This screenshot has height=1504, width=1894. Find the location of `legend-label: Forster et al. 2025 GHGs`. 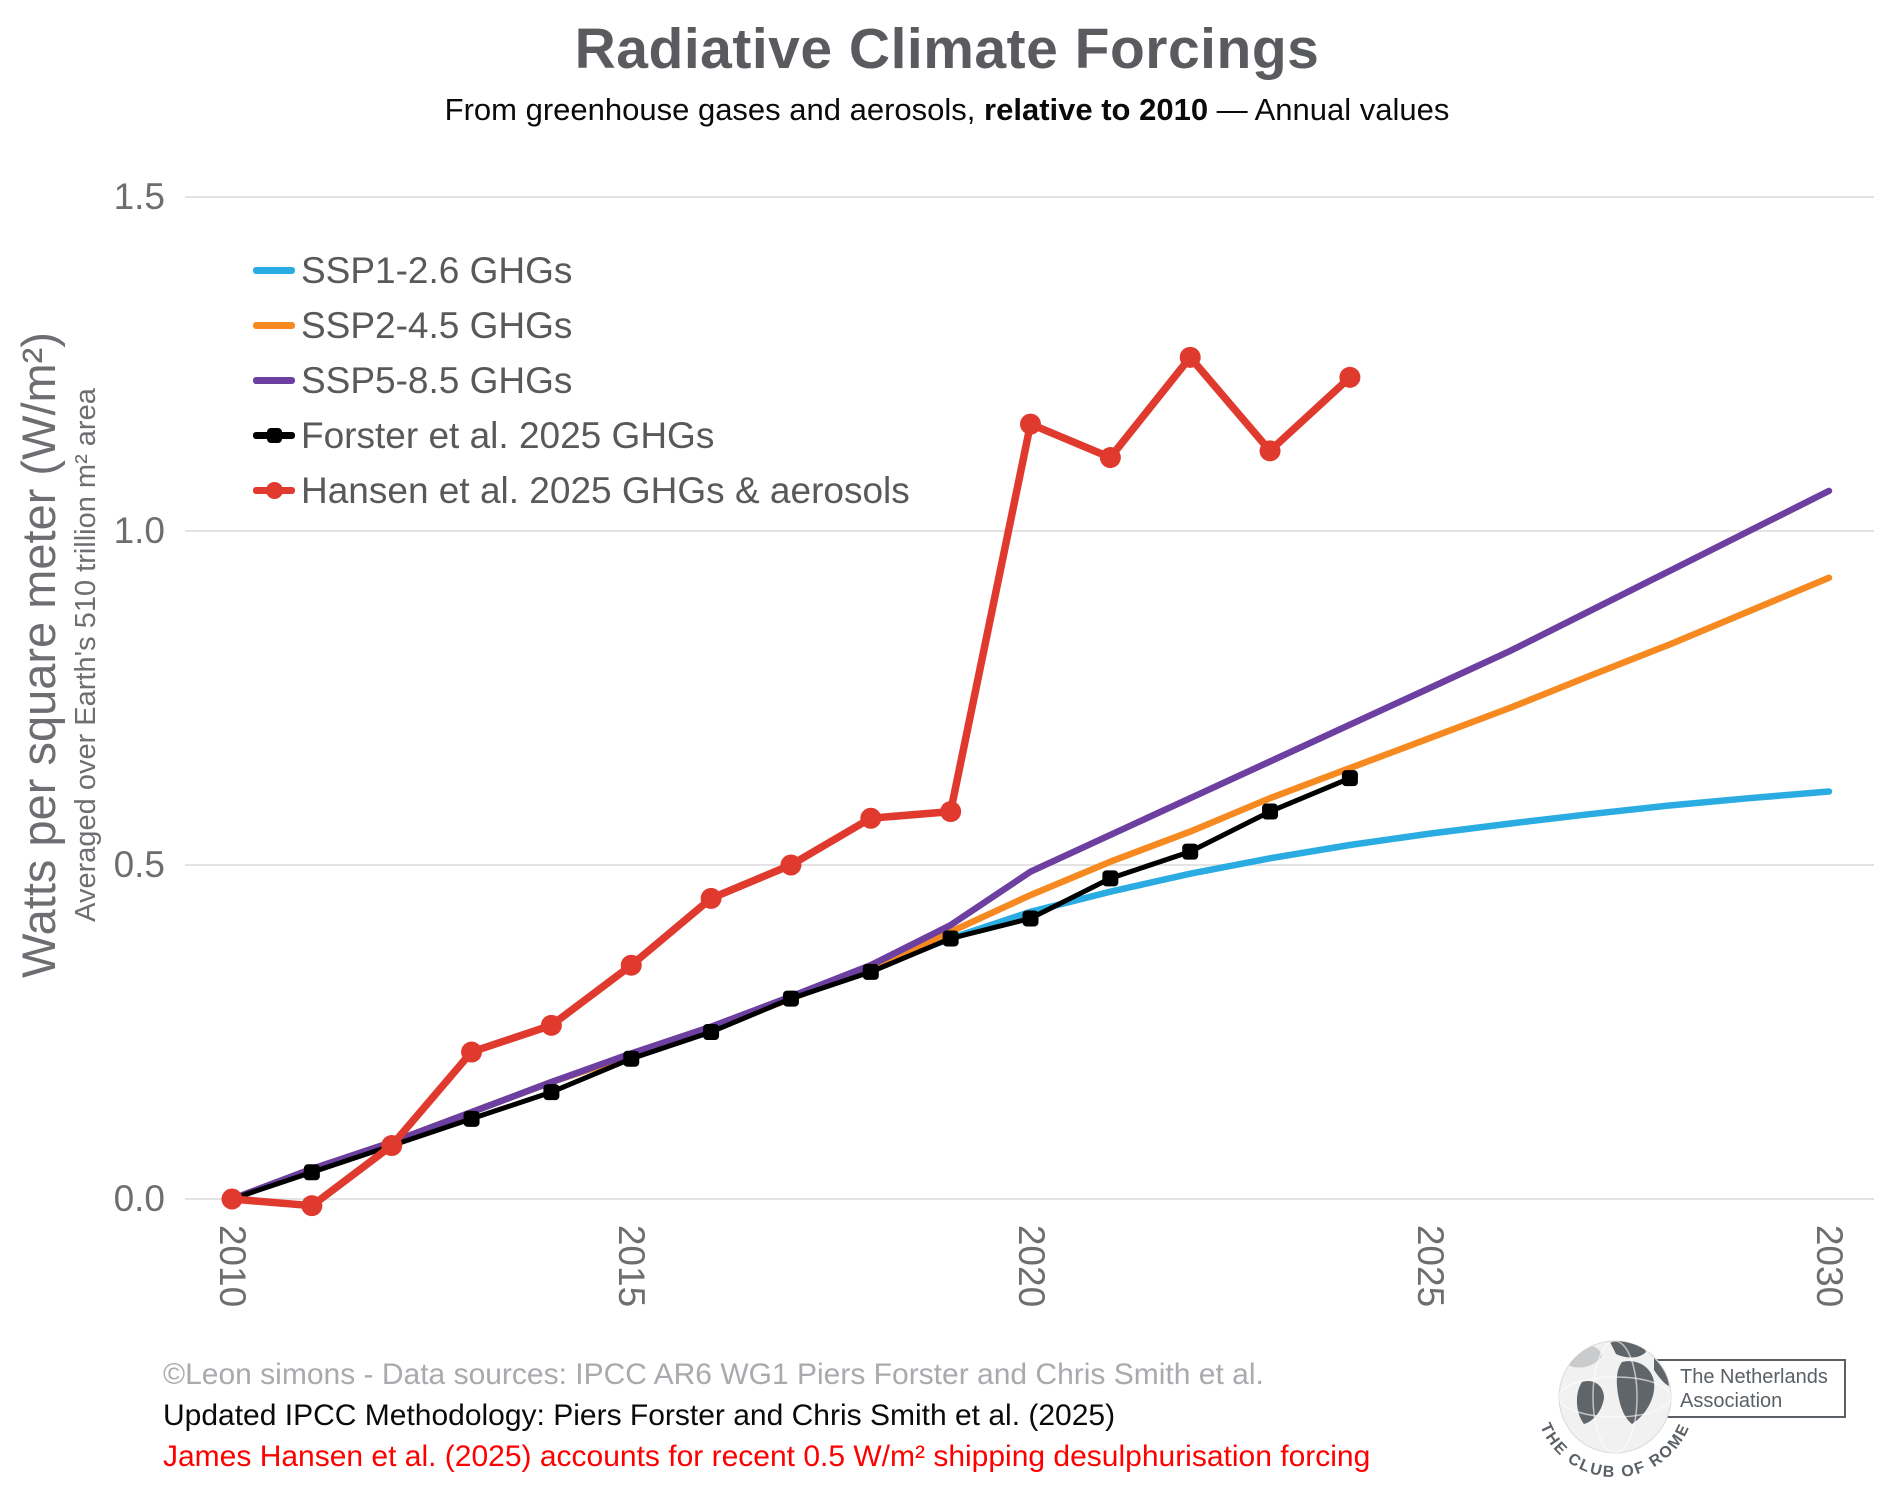

legend-label: Forster et al. 2025 GHGs is located at coordinates (508, 435).